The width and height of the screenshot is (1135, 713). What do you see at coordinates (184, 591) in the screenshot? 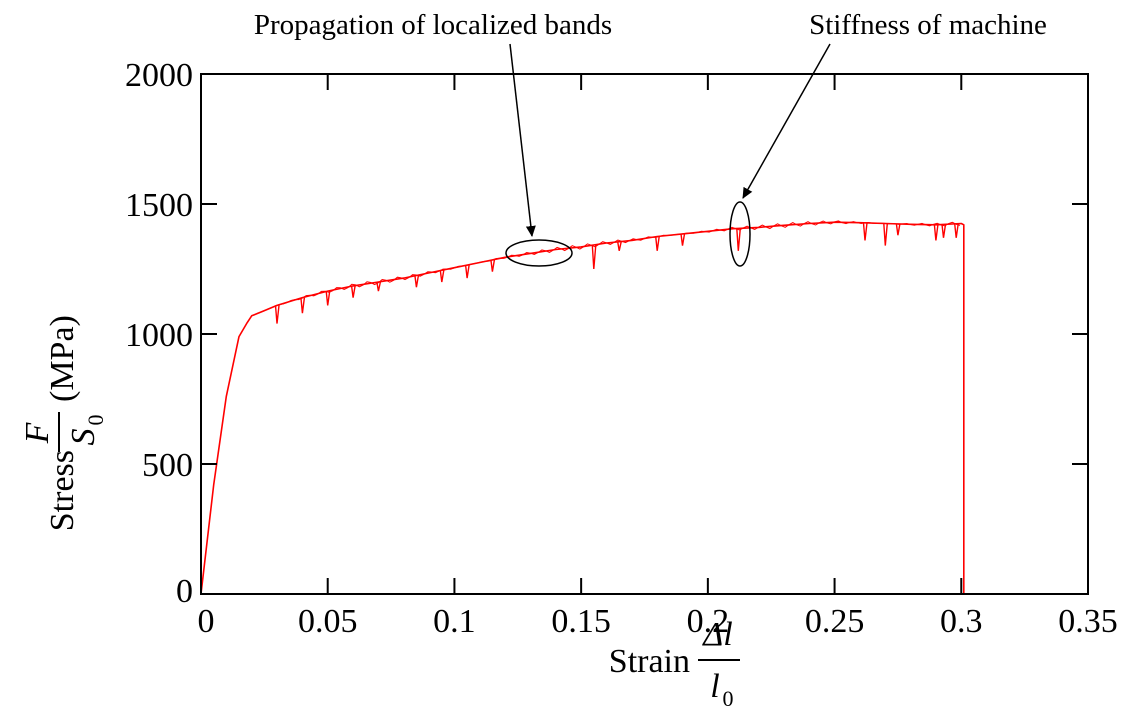
I see `y-tick-label-0: 0` at bounding box center [184, 591].